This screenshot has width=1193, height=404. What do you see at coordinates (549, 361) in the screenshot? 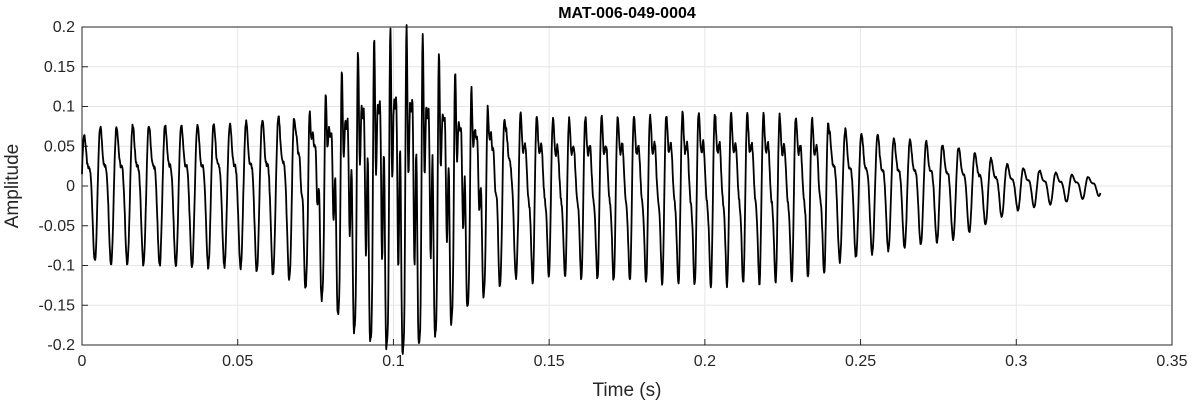
I see `x-tick-label: 0.15` at bounding box center [549, 361].